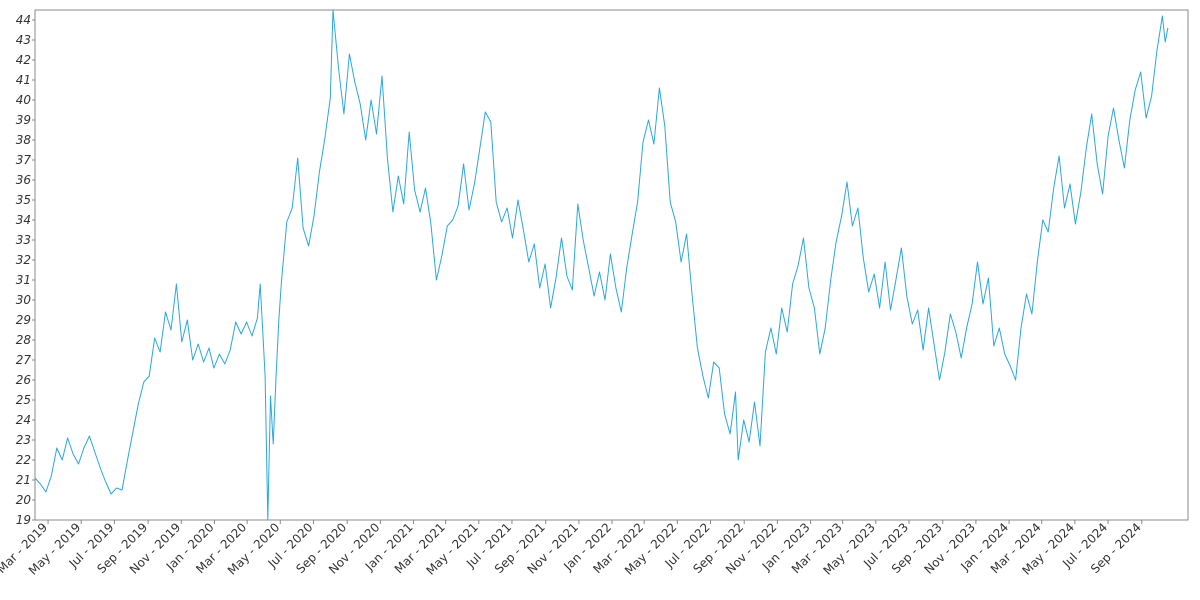  Describe the element at coordinates (23, 320) in the screenshot. I see `y-tick-label: 29` at that location.